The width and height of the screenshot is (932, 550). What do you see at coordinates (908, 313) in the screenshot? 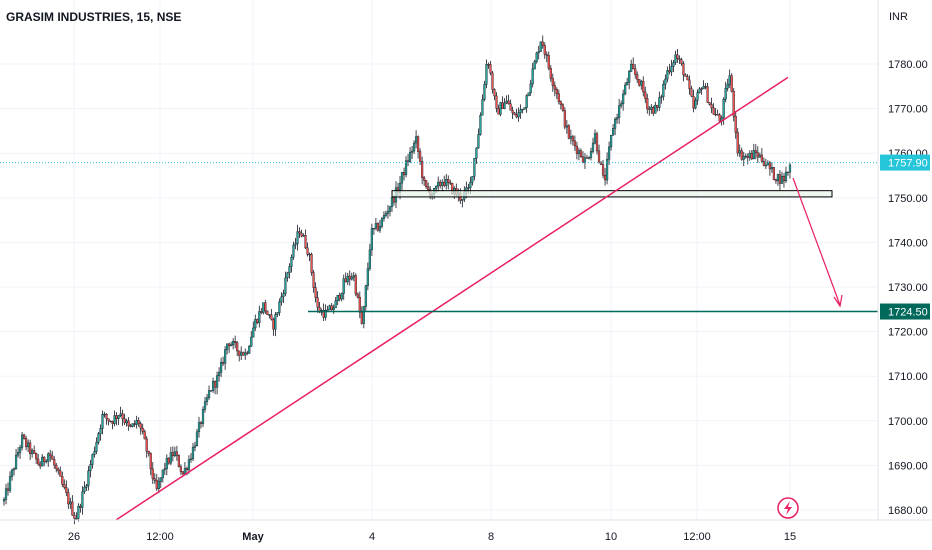
I see `target-price-badge-text: 1724.50` at bounding box center [908, 313].